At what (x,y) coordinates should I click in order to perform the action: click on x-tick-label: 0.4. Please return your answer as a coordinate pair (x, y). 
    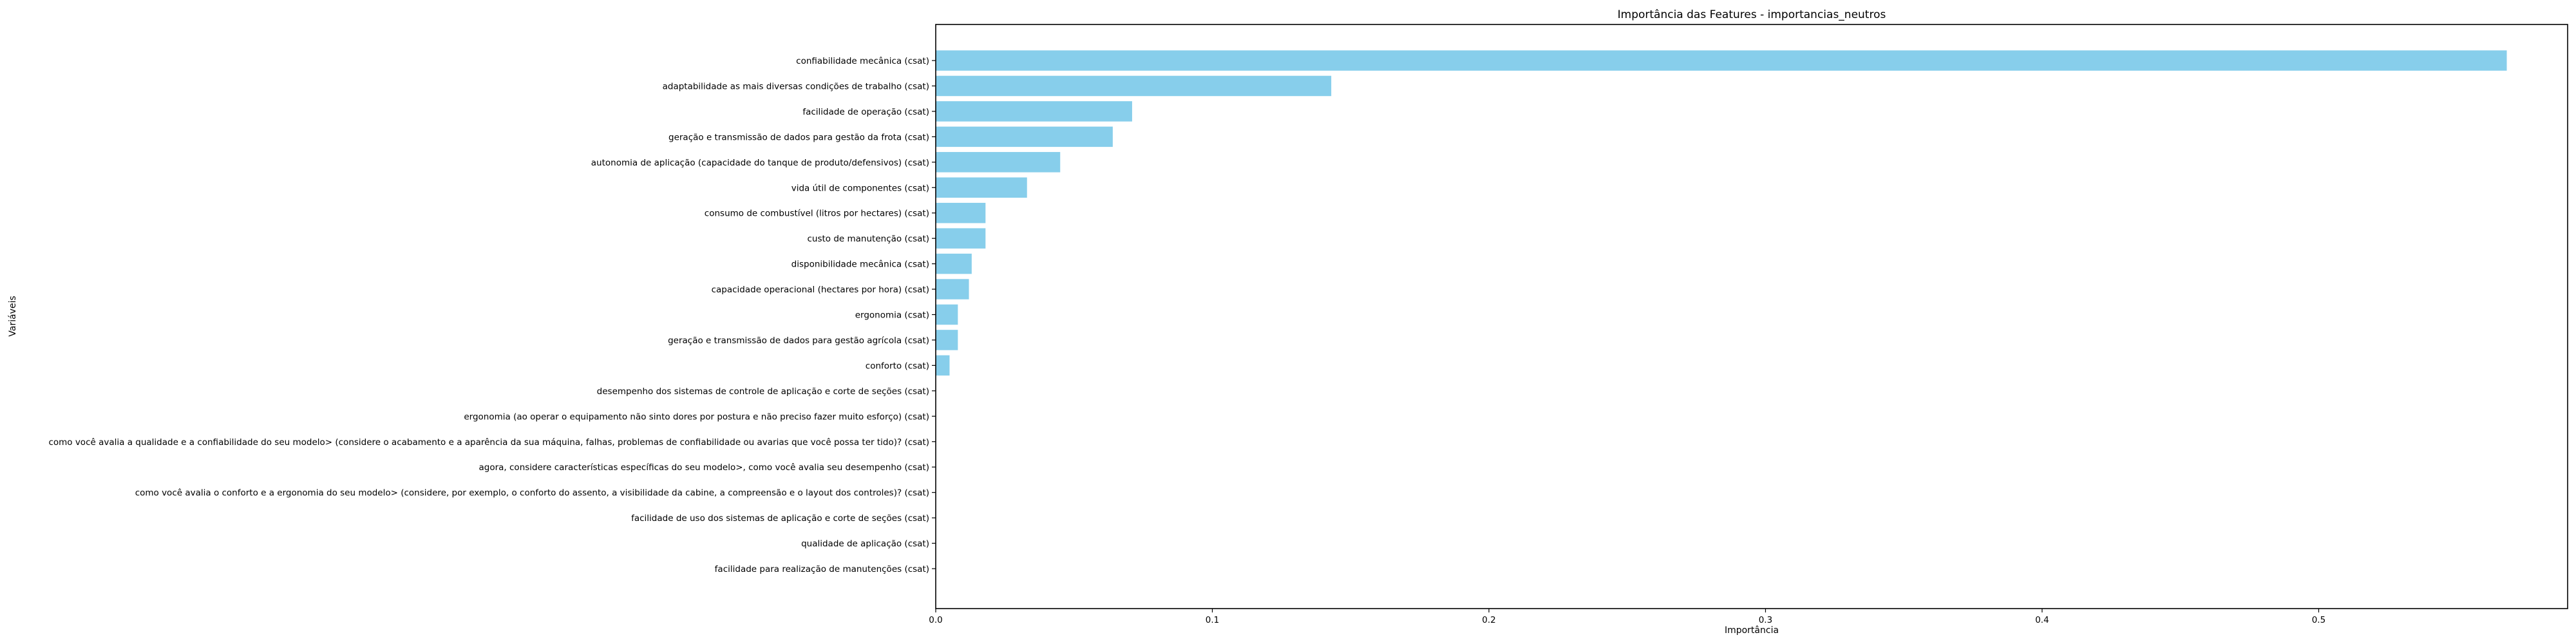
    Looking at the image, I should click on (2042, 620).